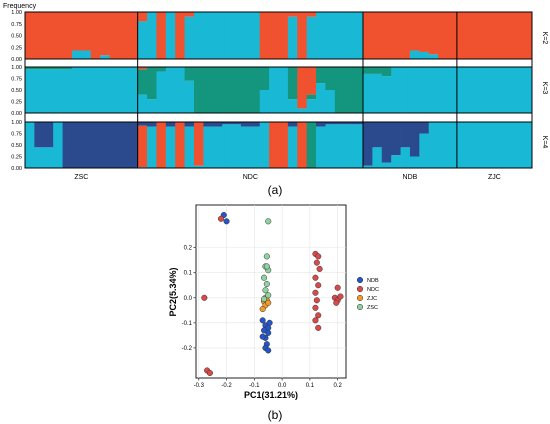  I want to click on pca-y-tick-label: 0.0, so click(188, 299).